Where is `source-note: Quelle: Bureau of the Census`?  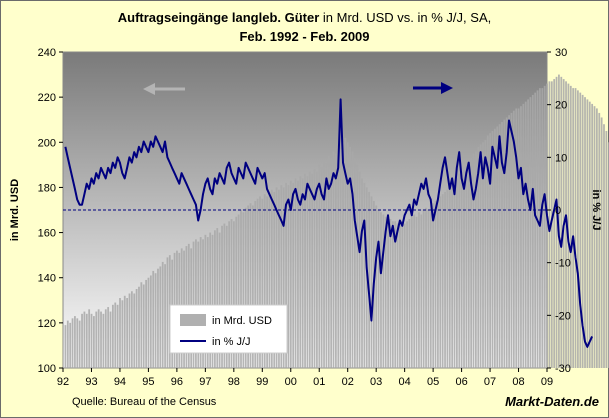
source-note: Quelle: Bureau of the Census is located at coordinates (144, 402).